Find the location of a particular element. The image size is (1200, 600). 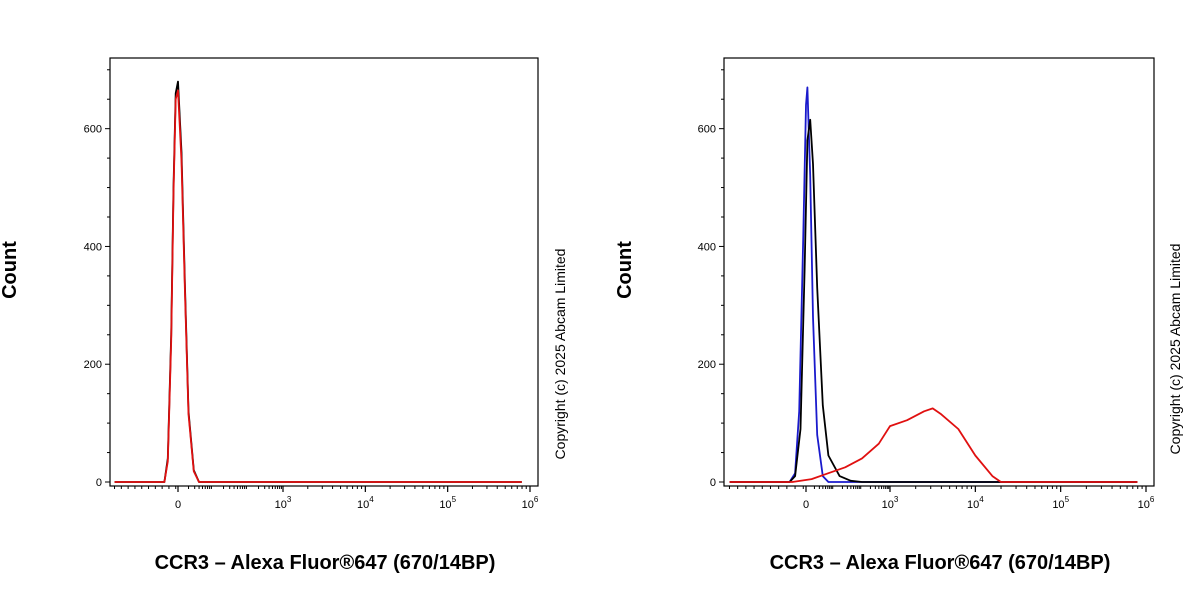

copyright-annotation-left: Copyright (c) 2025 Abcam Limited is located at coordinates (560, 354).